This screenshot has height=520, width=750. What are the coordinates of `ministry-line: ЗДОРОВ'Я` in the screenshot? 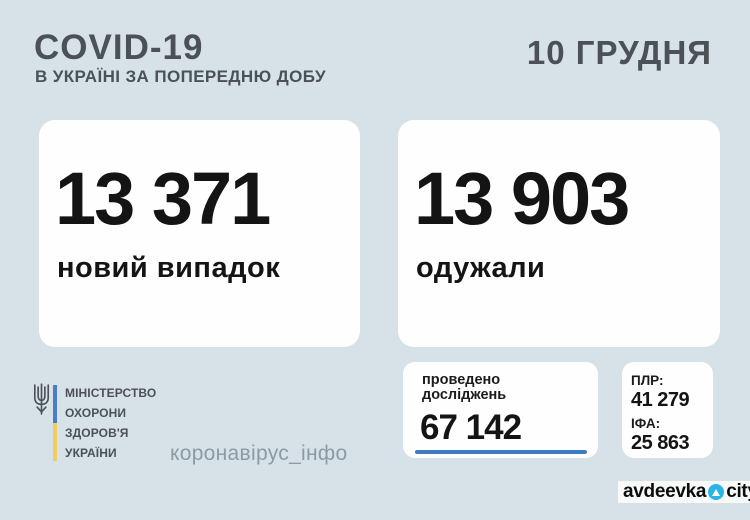 It's located at (97, 433).